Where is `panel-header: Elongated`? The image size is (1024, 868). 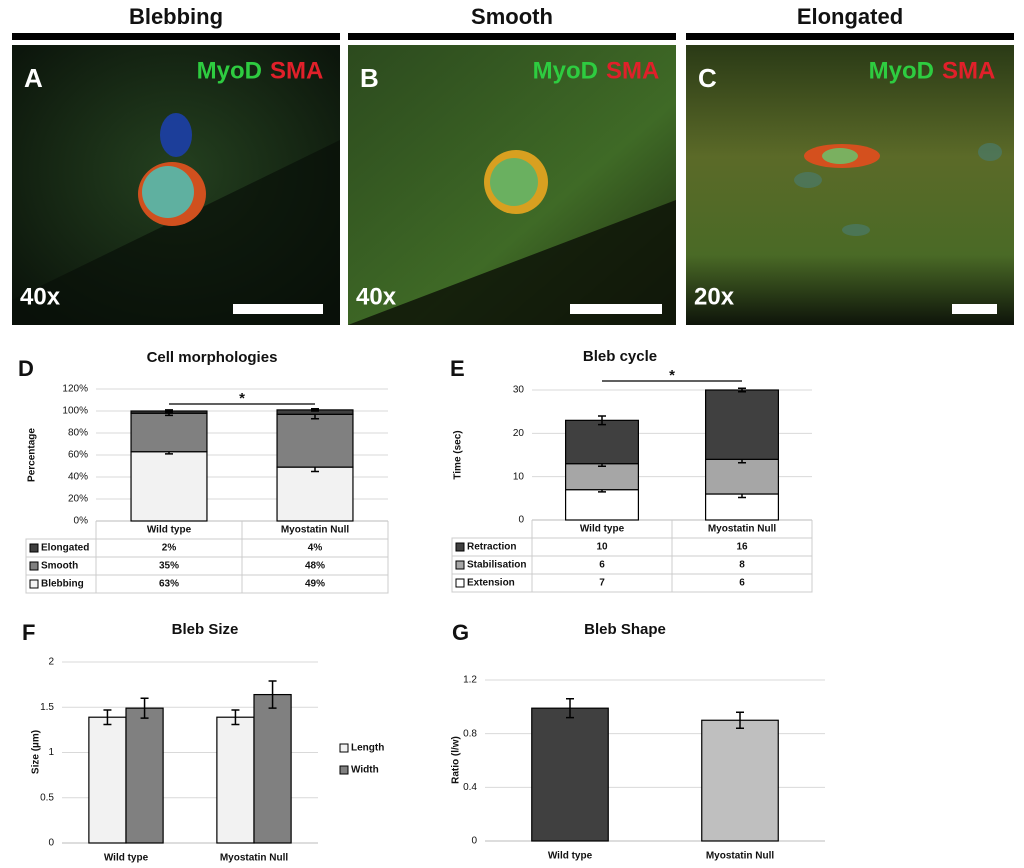 panel-header: Elongated is located at coordinates (850, 16).